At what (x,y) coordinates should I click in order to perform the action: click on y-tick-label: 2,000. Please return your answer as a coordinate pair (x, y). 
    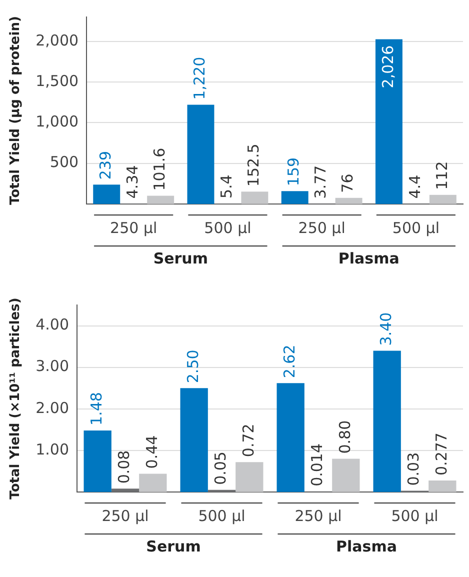
    Looking at the image, I should click on (57, 40).